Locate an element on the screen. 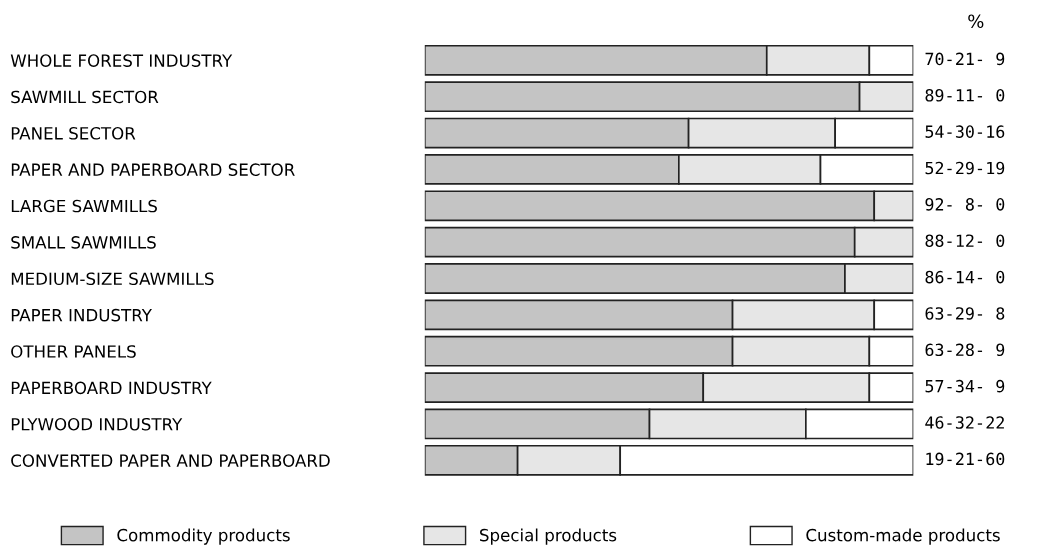  data-label: 52- is located at coordinates (938, 168).